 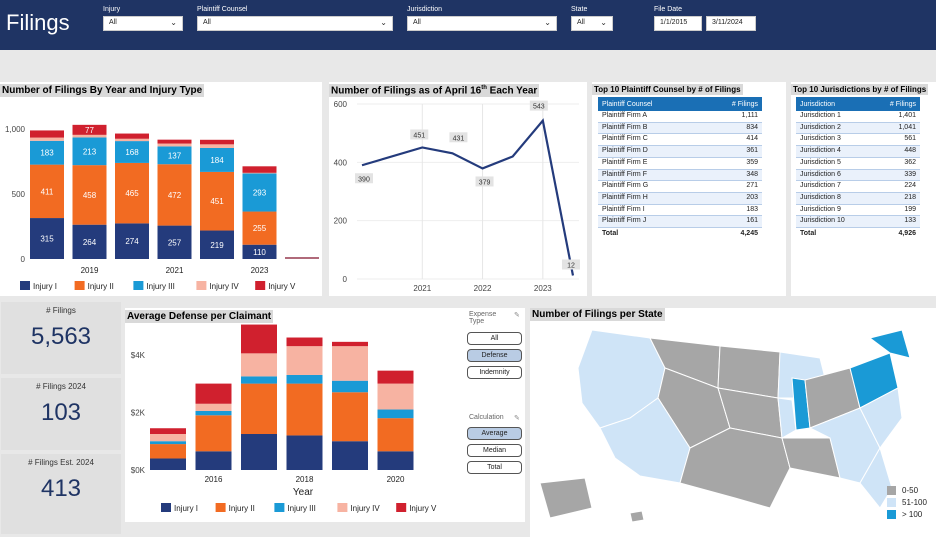 I want to click on table-row: Plaintiff Firm B 834, so click(x=680, y=128).